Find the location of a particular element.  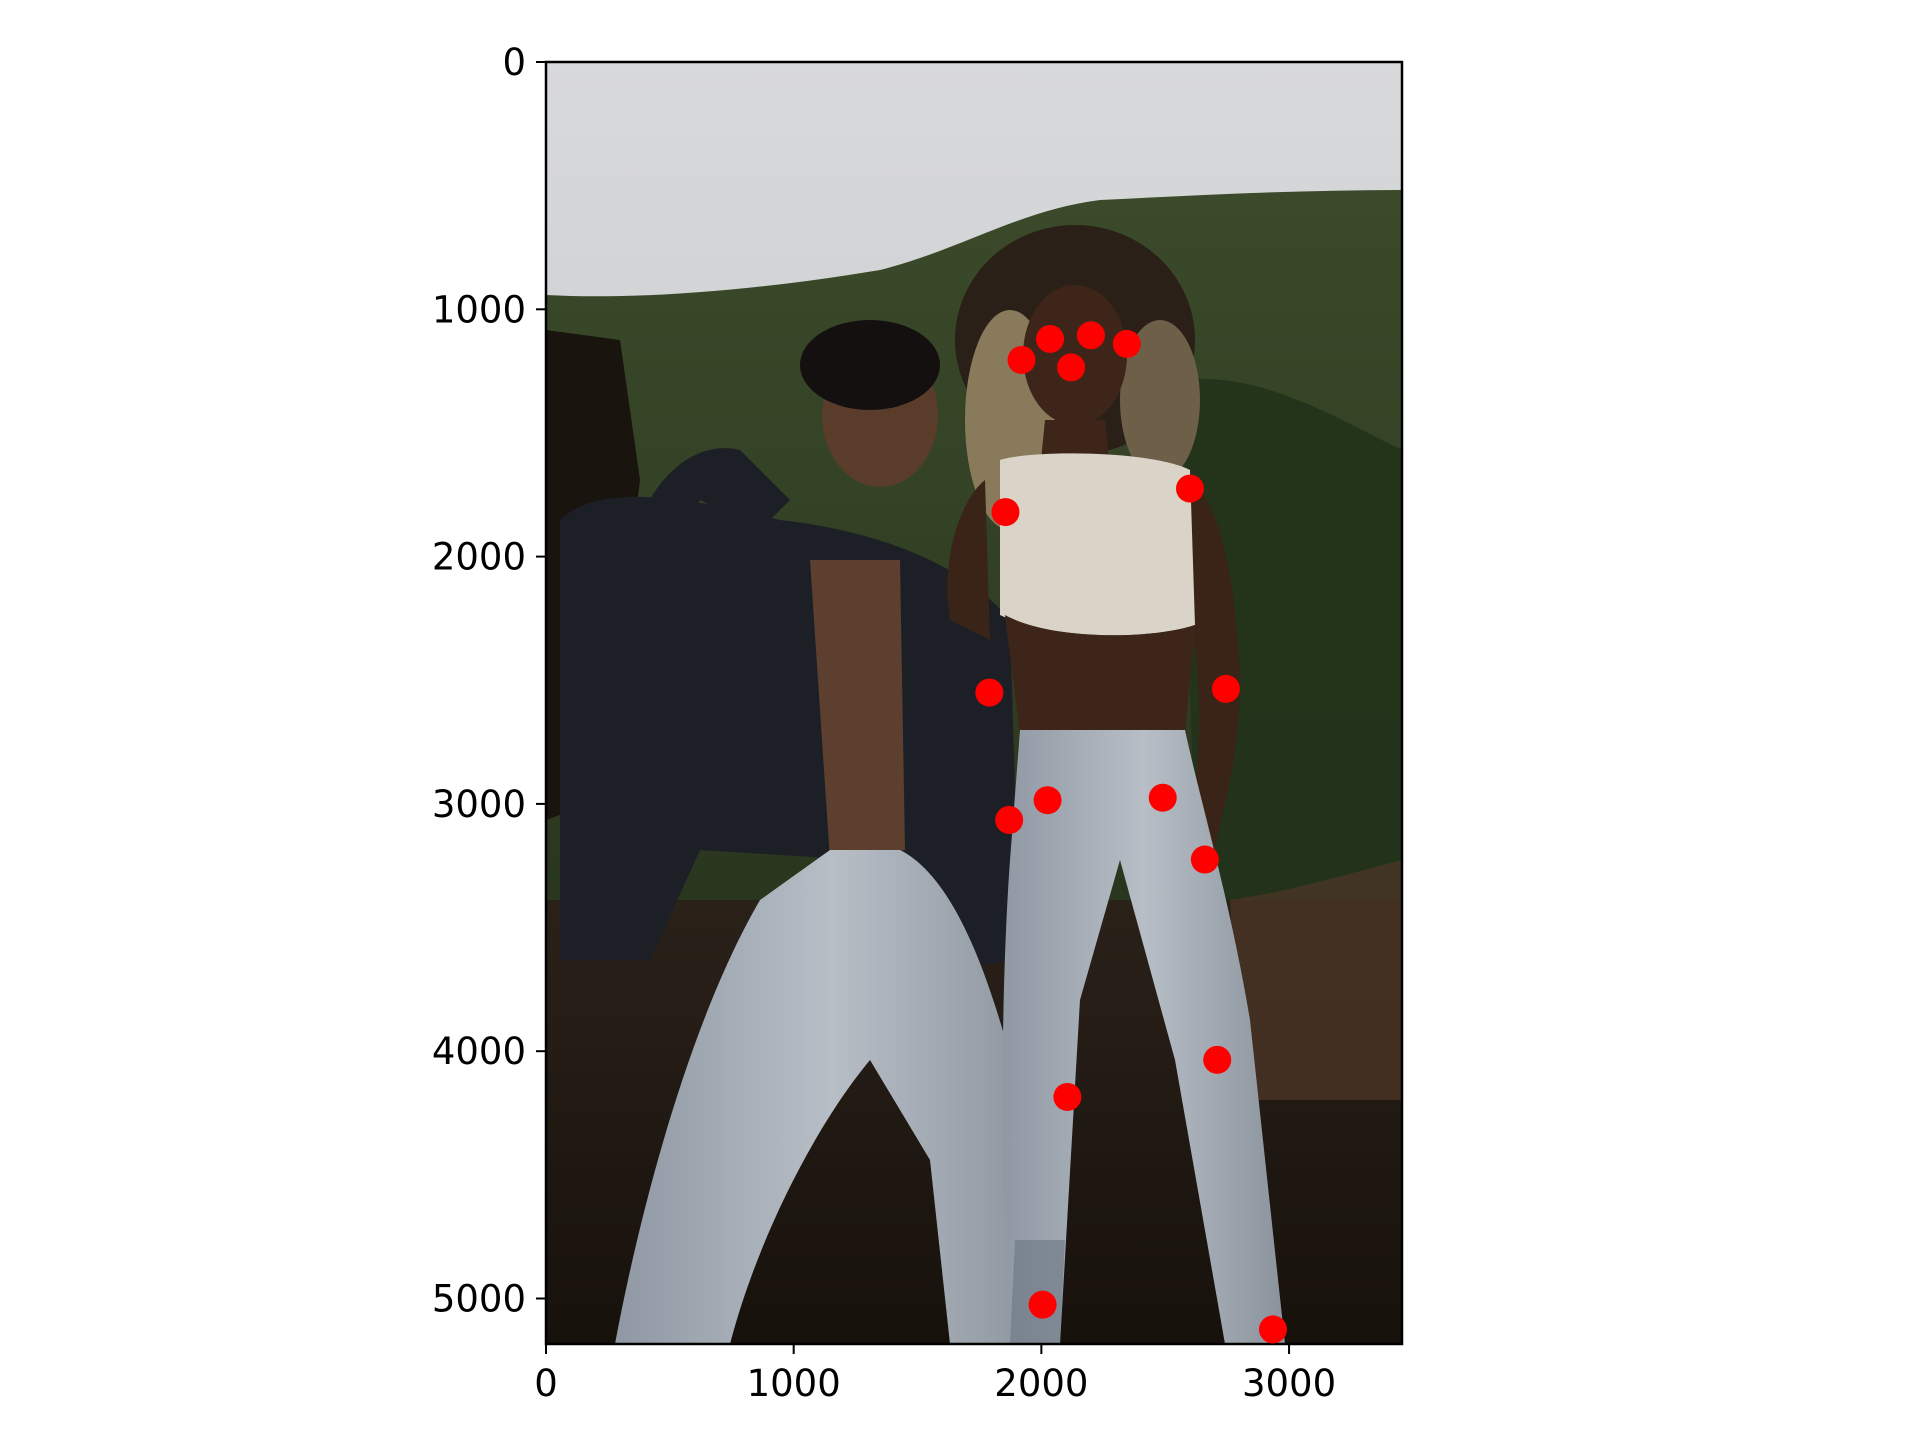

keypoint-markers is located at coordinates (1131, 832).